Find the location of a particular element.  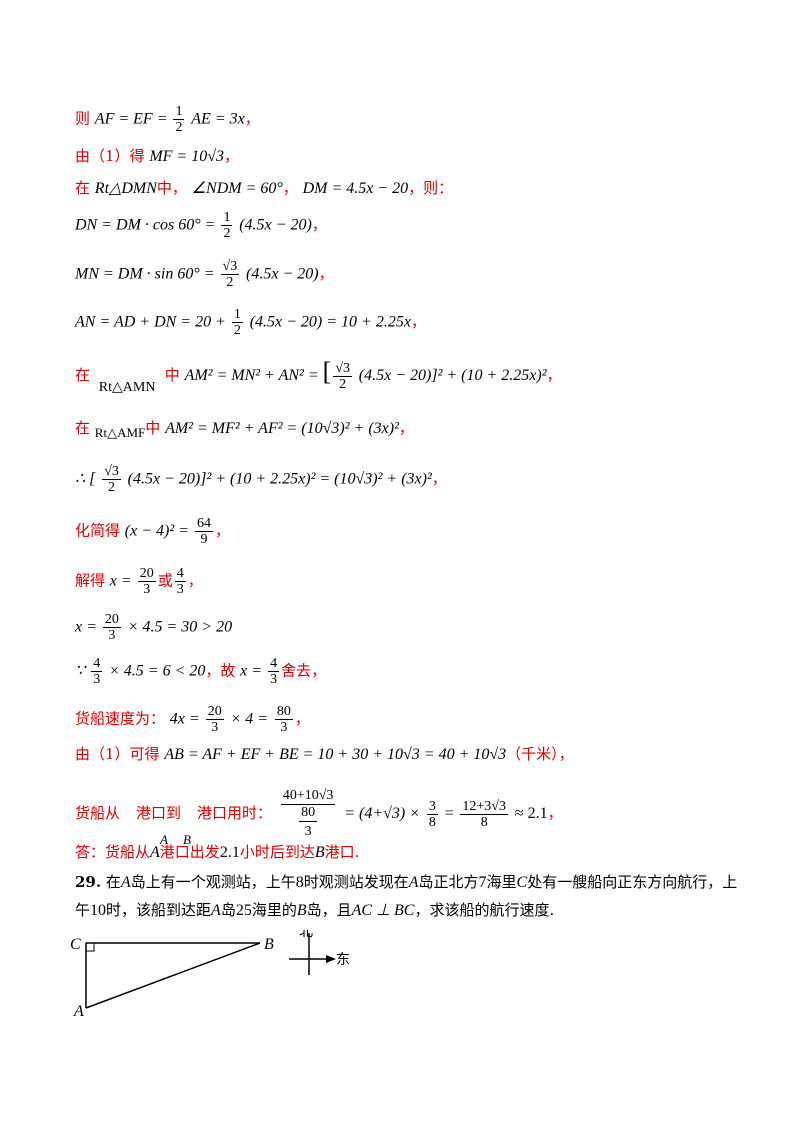

solution-line-14: 货船速度为： 4x = 20 3 × 4 = 80 3， is located at coordinates (192, 719).